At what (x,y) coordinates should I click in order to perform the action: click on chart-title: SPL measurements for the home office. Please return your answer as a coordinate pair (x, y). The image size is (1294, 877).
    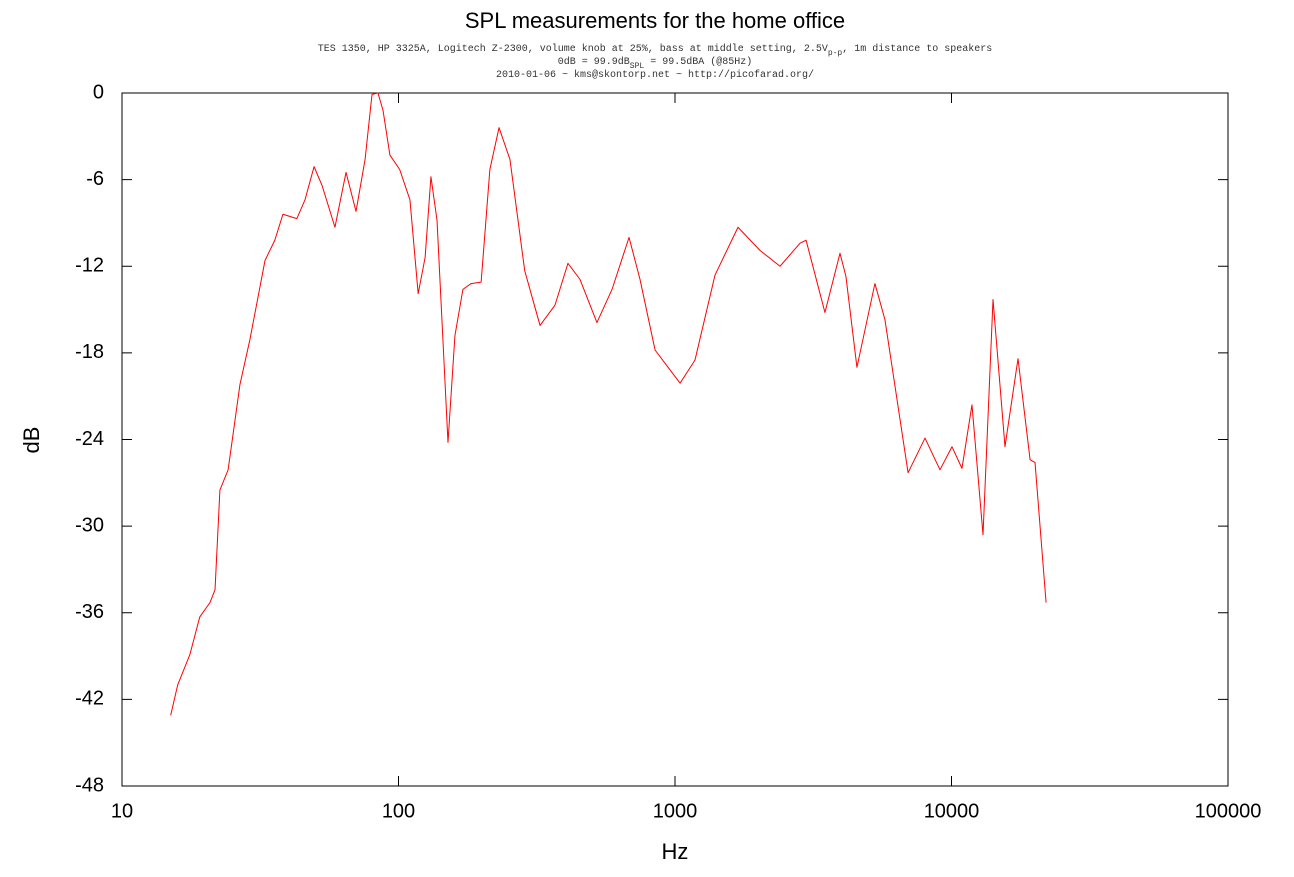
    Looking at the image, I should click on (655, 20).